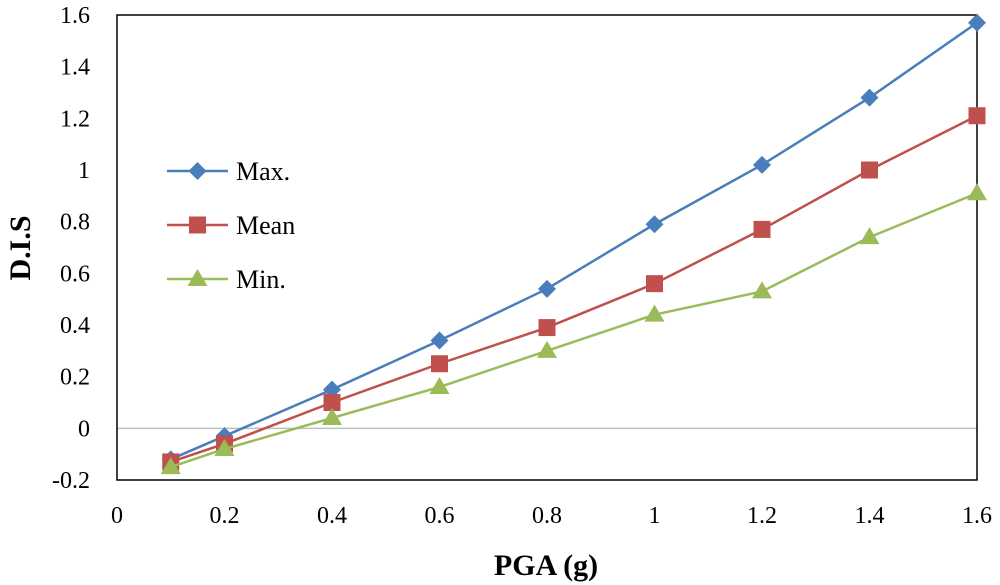 The image size is (1000, 585). I want to click on y-tick-label: 0, so click(84, 429).